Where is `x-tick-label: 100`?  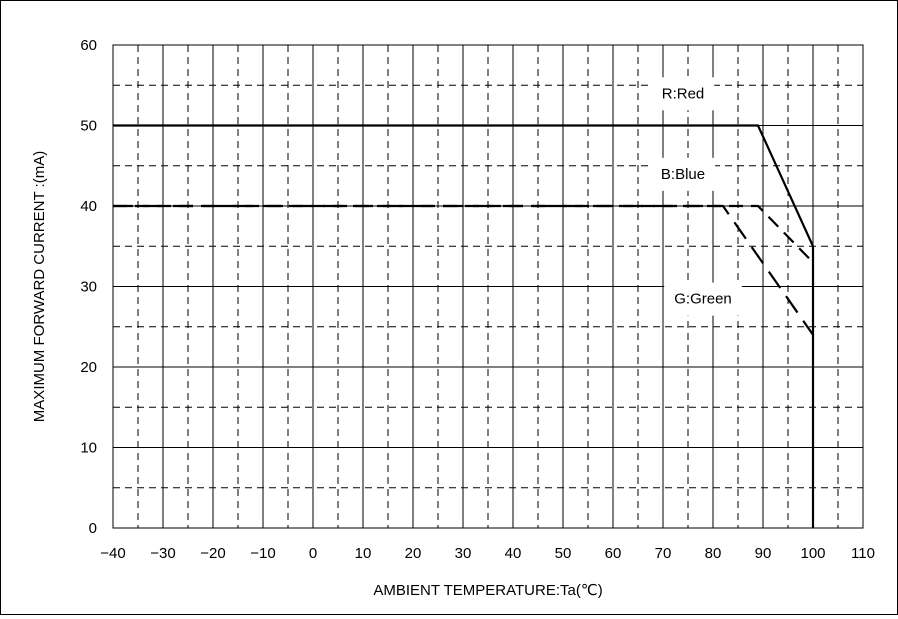 x-tick-label: 100 is located at coordinates (812, 553).